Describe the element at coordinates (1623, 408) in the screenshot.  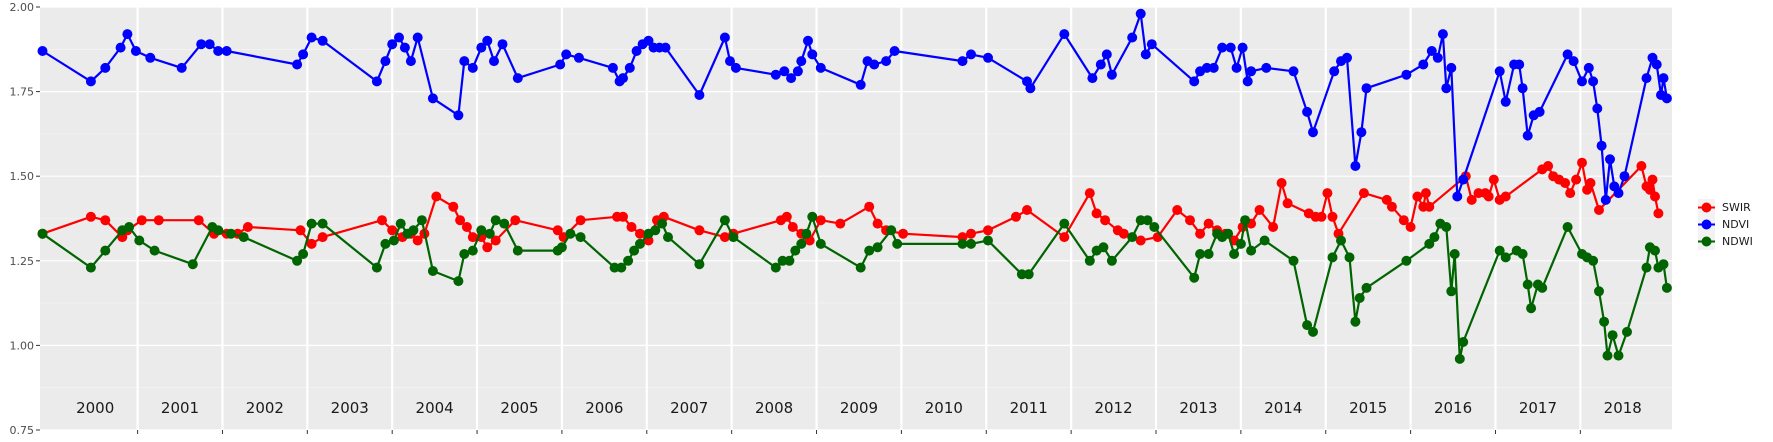
I see `year-label: 2018` at that location.